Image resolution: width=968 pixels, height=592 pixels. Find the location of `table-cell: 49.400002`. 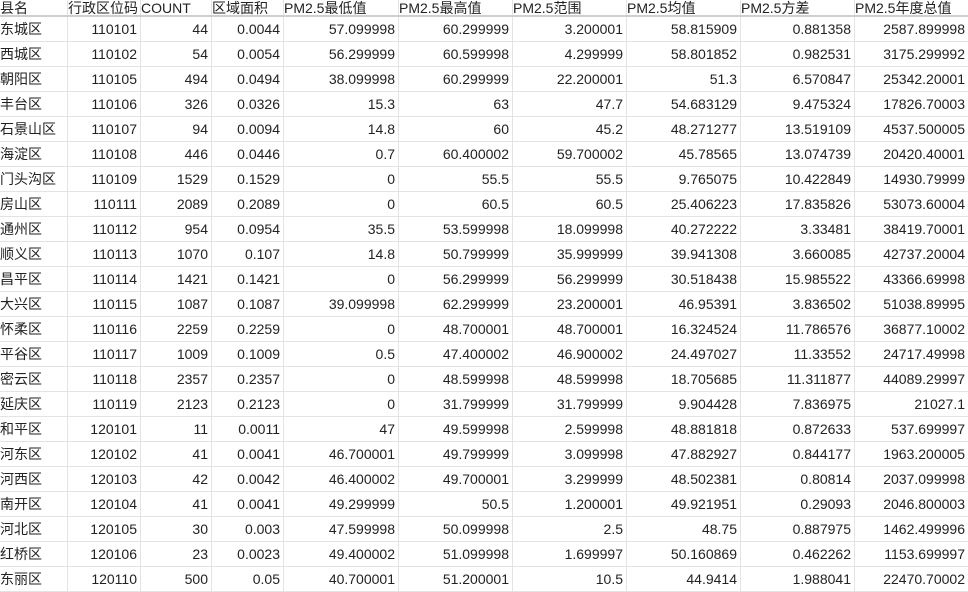

table-cell: 49.400002 is located at coordinates (341, 554).